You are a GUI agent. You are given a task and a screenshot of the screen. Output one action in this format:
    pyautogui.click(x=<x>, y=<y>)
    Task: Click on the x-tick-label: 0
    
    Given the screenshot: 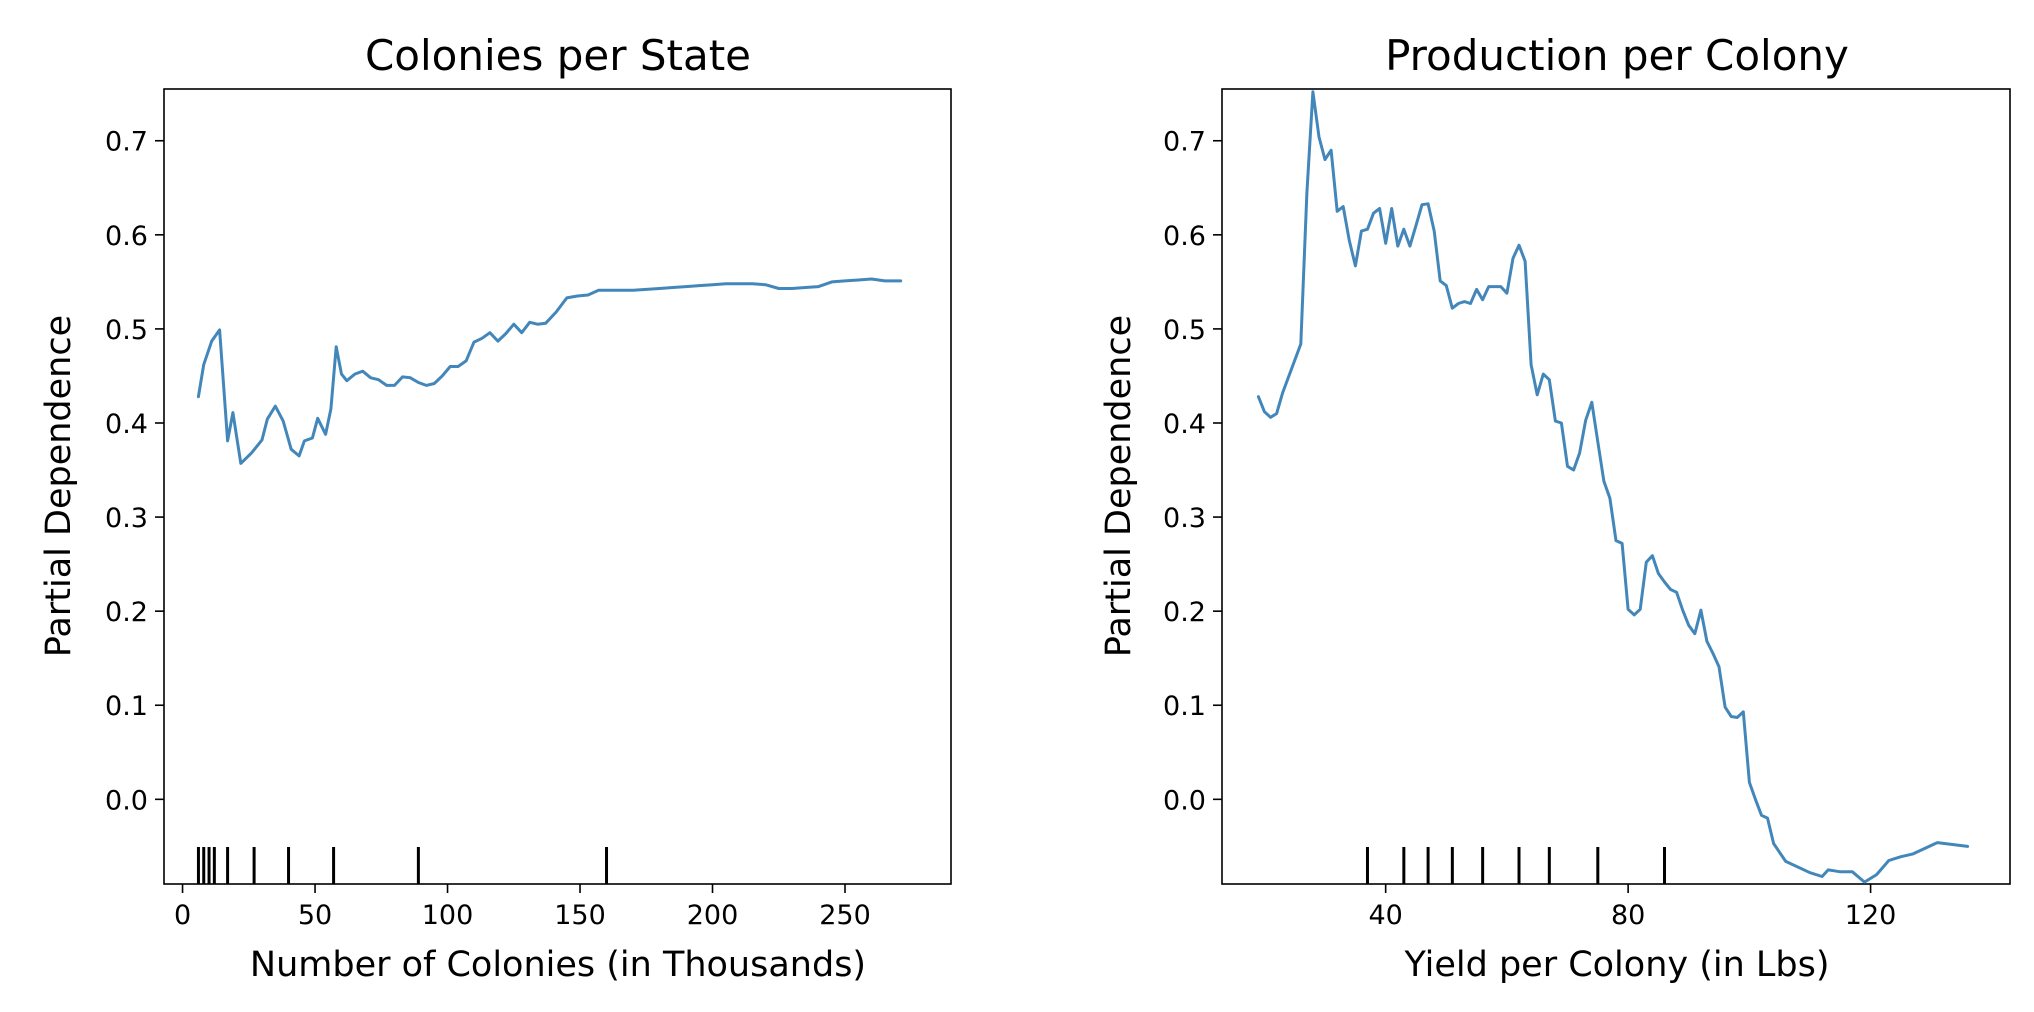 What is the action you would take?
    pyautogui.click(x=182, y=915)
    